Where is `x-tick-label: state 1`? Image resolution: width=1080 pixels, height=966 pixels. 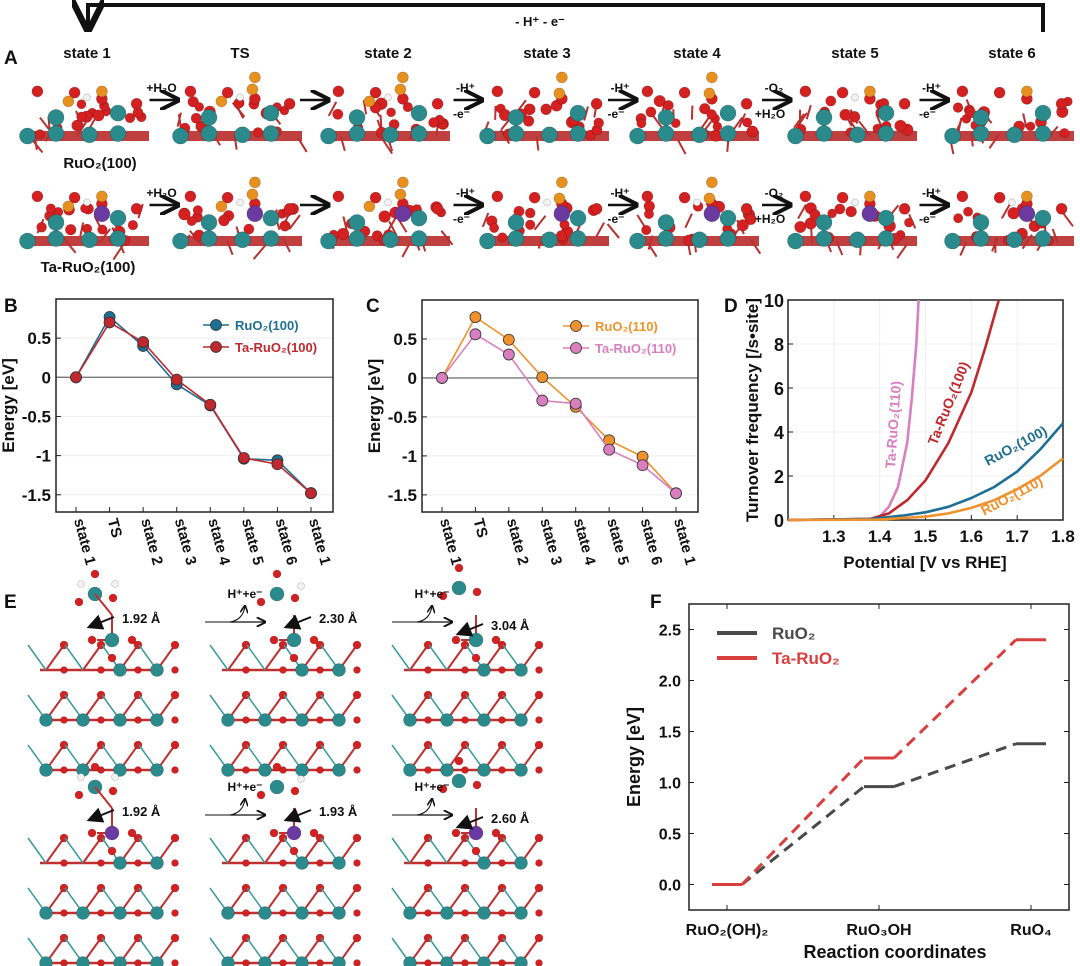
x-tick-label: state 1 is located at coordinates (84, 542).